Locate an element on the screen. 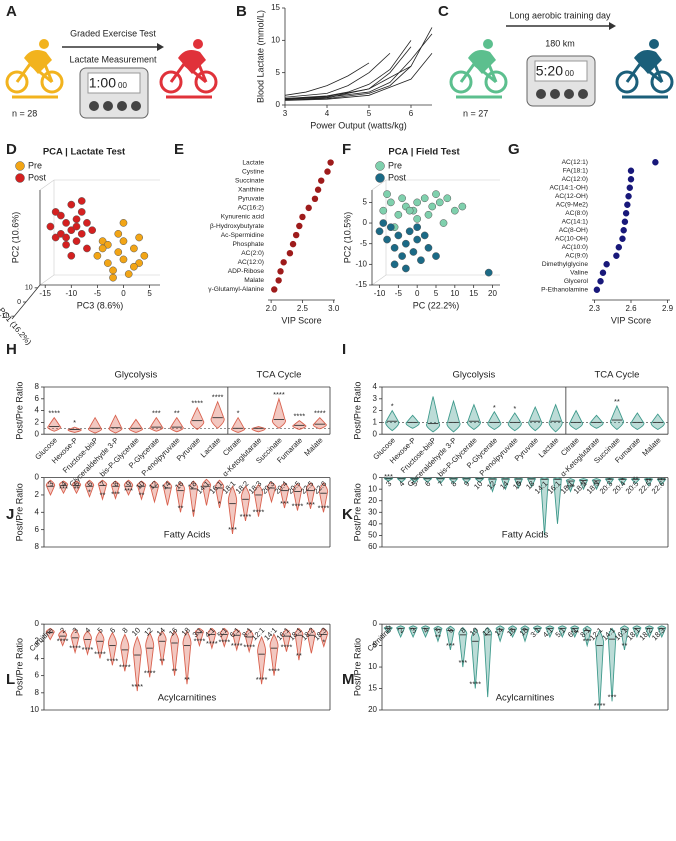  category-label: AC(8:0) is located at coordinates (576, 213).